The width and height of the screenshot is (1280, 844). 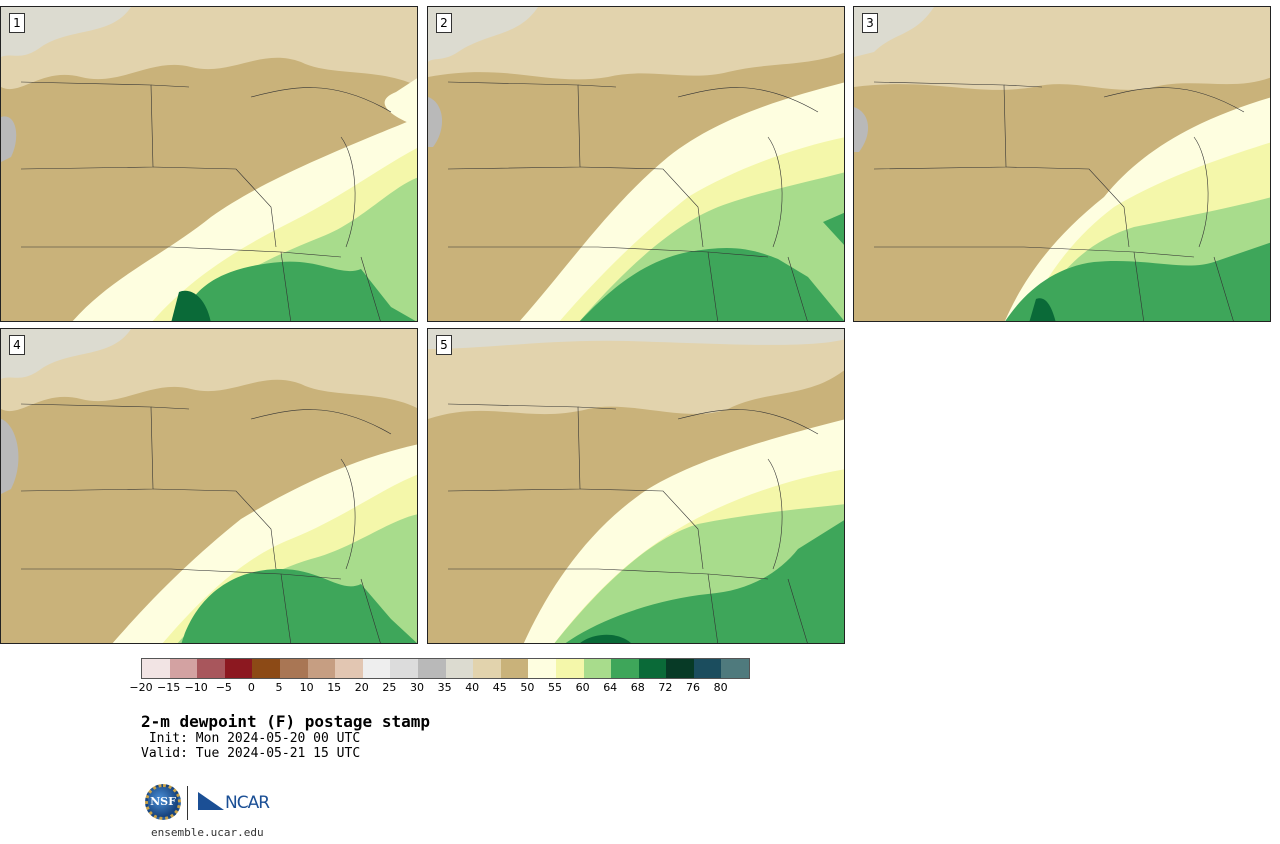 I want to click on colorbar-tick-label: 68, so click(x=637, y=687).